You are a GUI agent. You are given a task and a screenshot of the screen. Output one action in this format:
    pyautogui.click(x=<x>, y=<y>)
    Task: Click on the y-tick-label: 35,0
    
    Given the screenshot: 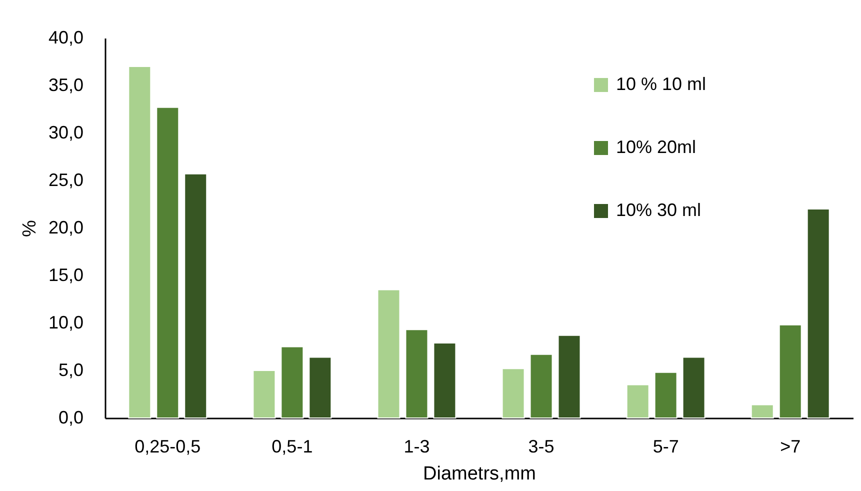 What is the action you would take?
    pyautogui.click(x=66, y=85)
    